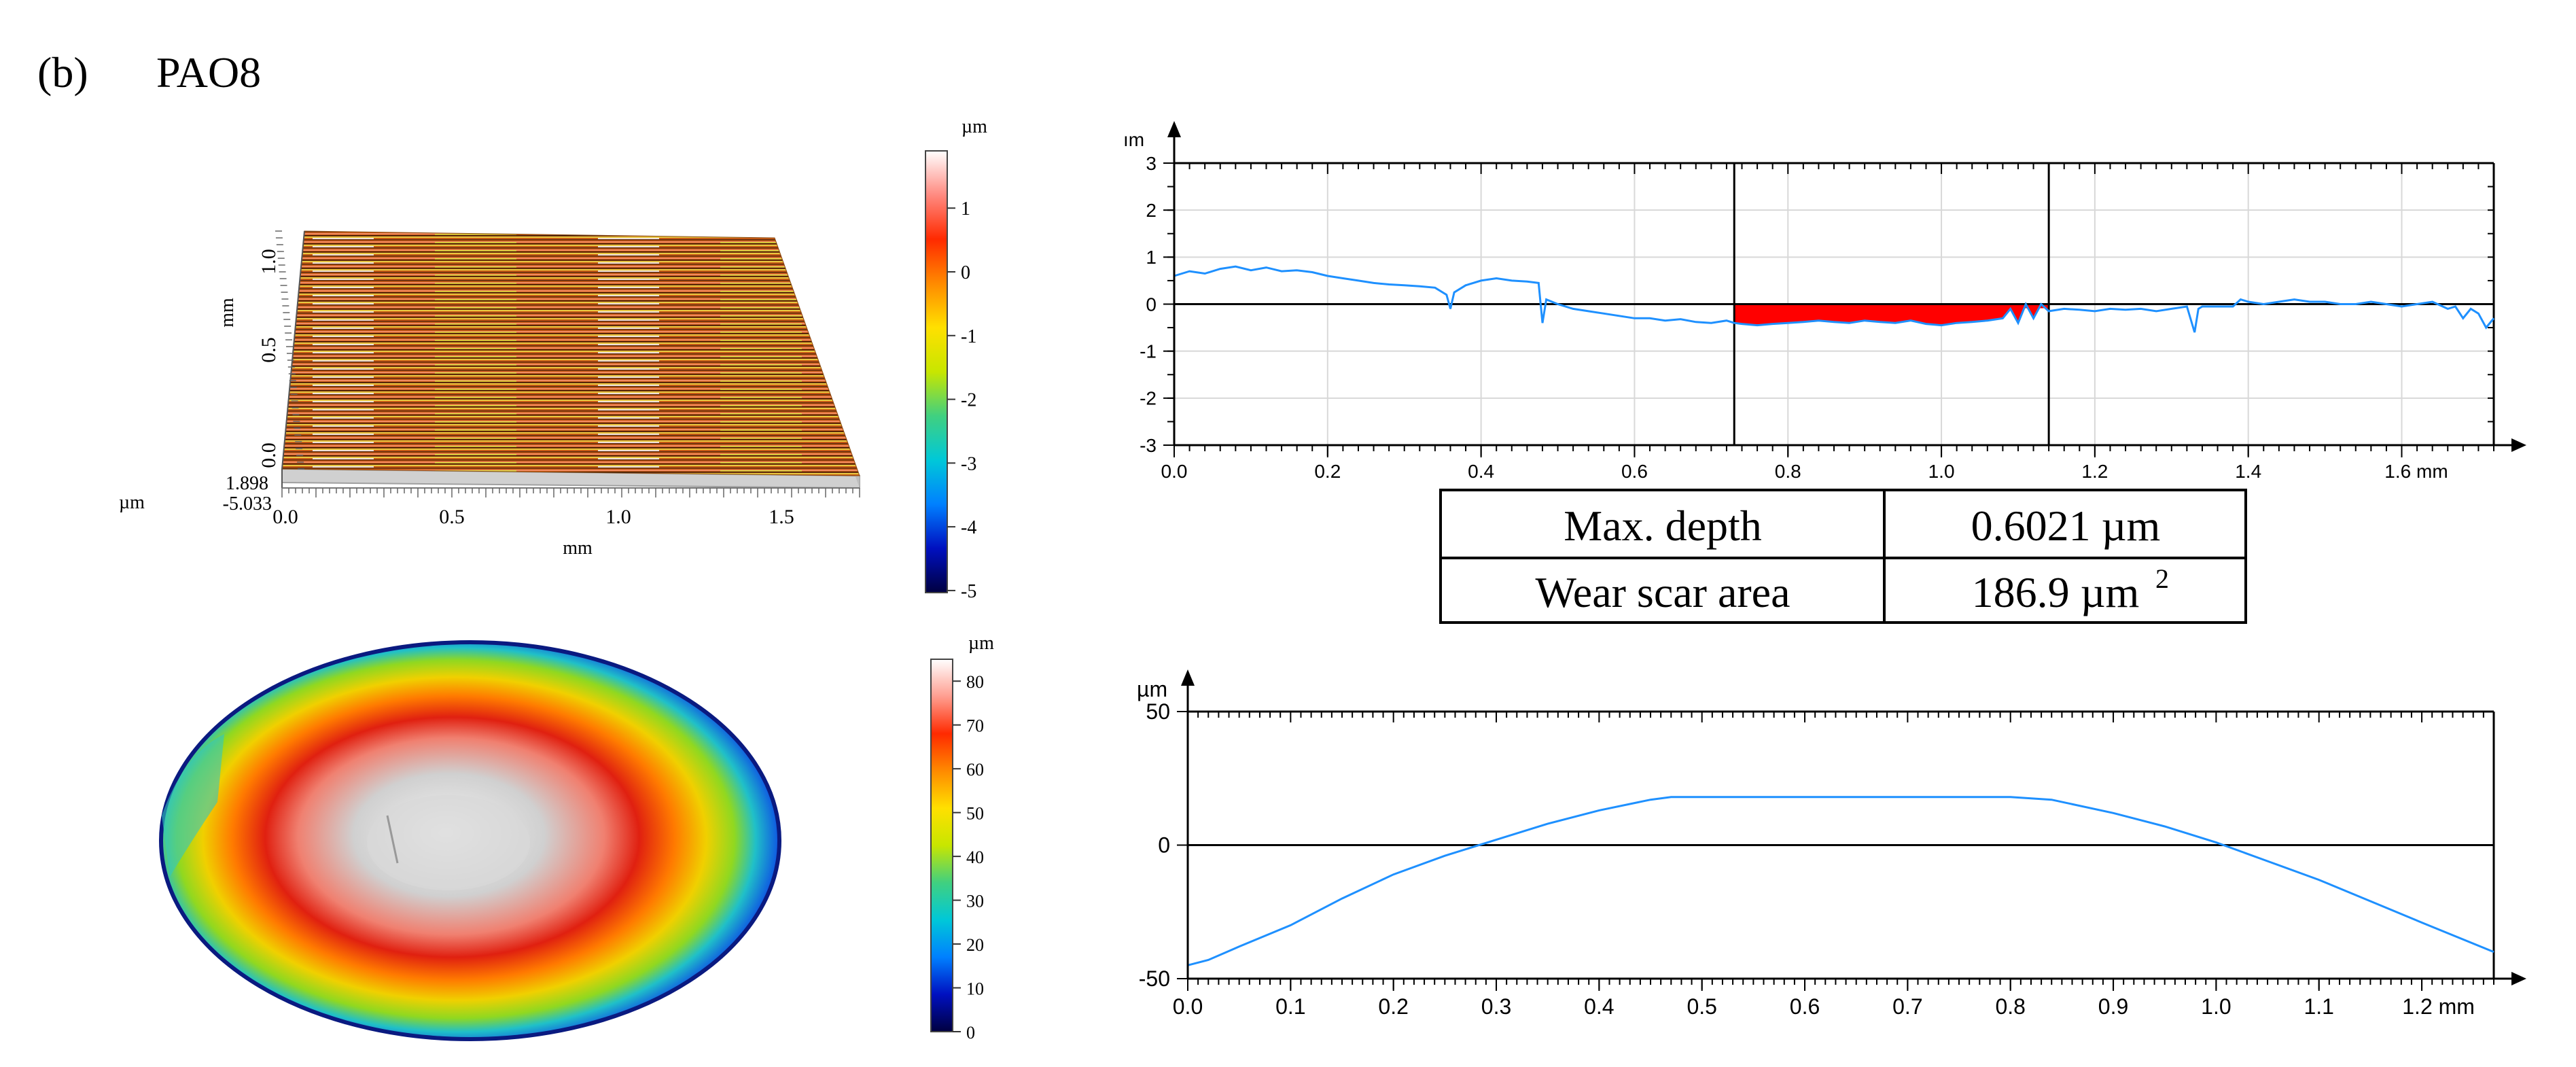 Image resolution: width=2576 pixels, height=1067 pixels. Describe the element at coordinates (1151, 163) in the screenshot. I see `y-tick-label: 3` at that location.